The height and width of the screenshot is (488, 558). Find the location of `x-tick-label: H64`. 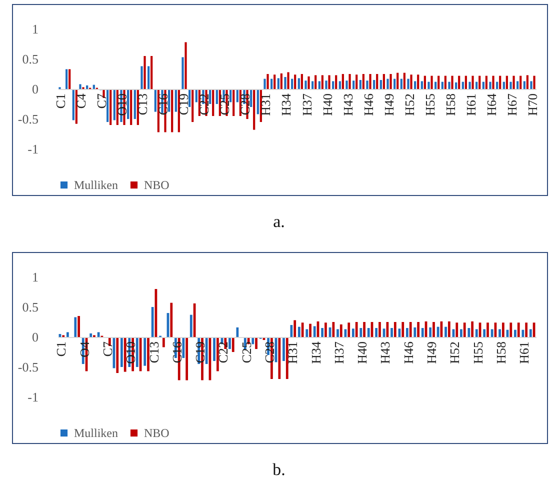

x-tick-label: H64 is located at coordinates (491, 104).